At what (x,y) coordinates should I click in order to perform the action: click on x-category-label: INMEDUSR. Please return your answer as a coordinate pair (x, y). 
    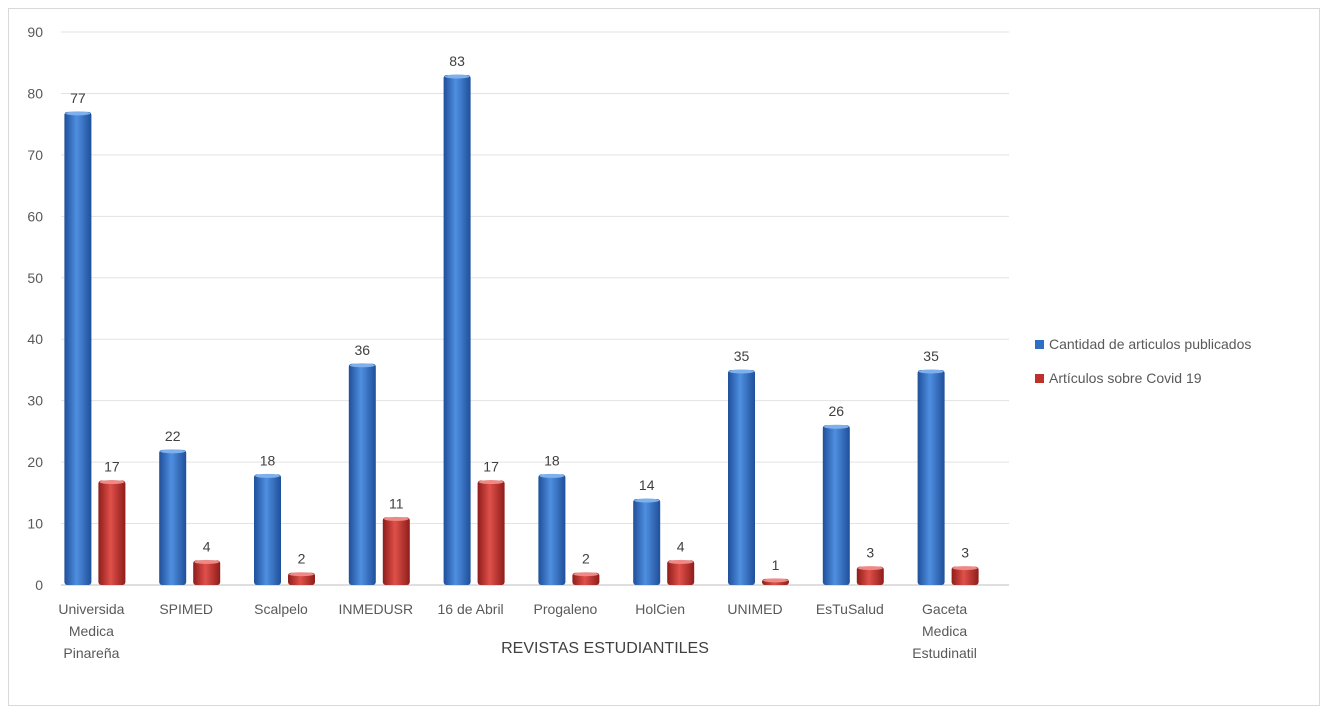
    Looking at the image, I should click on (375, 609).